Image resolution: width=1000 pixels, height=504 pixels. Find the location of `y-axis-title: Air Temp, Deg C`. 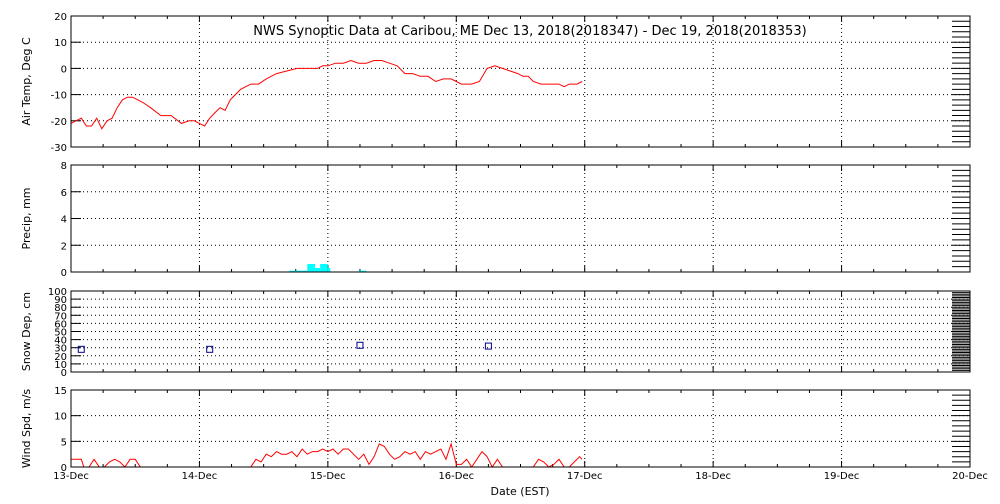

y-axis-title: Air Temp, Deg C is located at coordinates (26, 81).